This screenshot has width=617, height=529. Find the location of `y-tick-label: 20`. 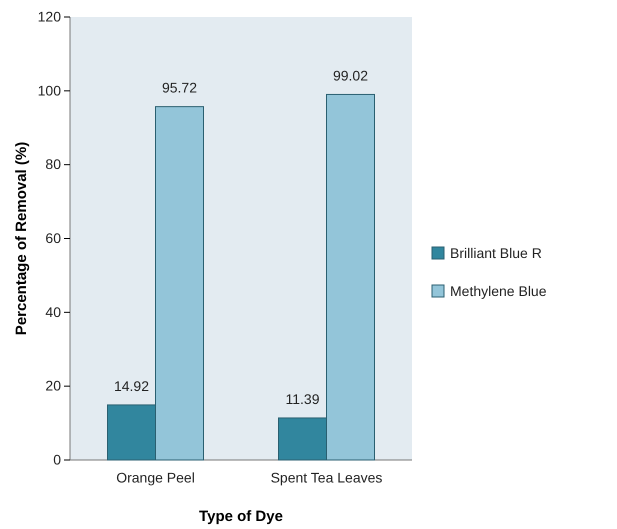

y-tick-label: 20 is located at coordinates (53, 386).